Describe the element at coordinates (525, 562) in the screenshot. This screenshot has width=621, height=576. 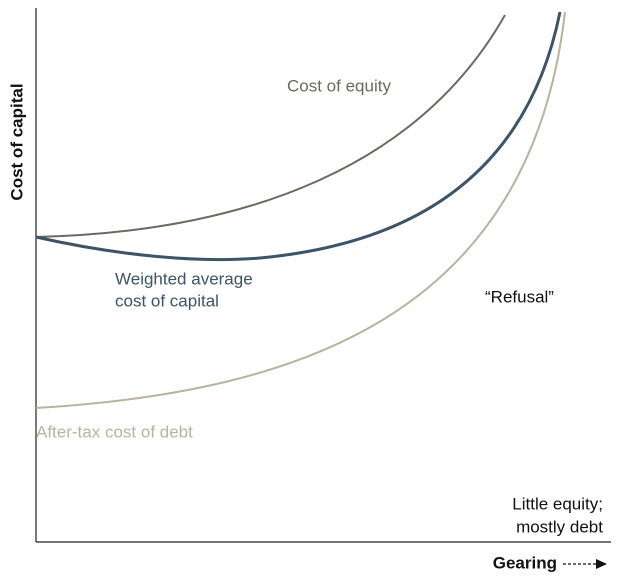
I see `x-axis-label: Gearing` at that location.